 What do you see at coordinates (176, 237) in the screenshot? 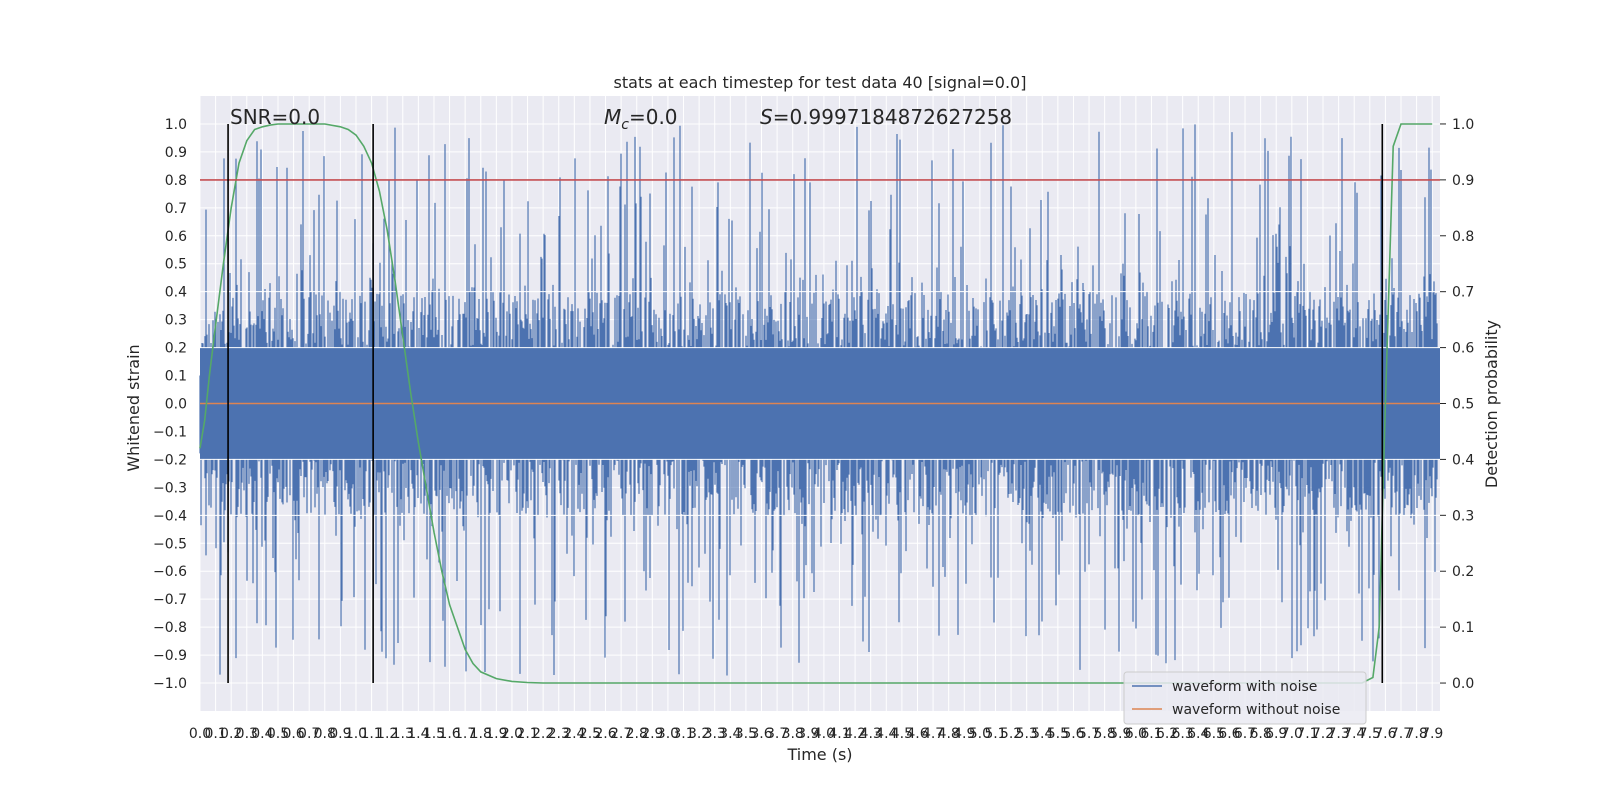
I see `y-tick-label: 0.6` at bounding box center [176, 237].